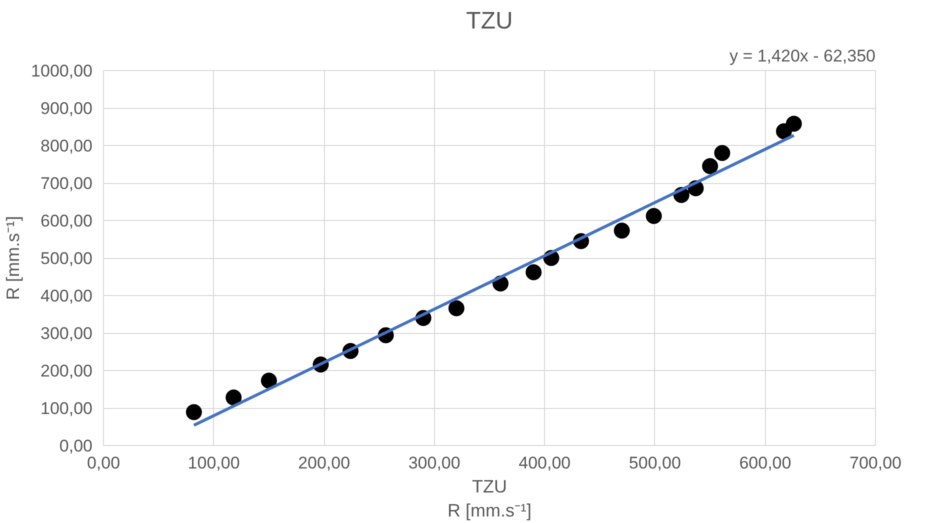 Image resolution: width=925 pixels, height=523 pixels. I want to click on x-tick-label: 500,00, so click(654, 463).